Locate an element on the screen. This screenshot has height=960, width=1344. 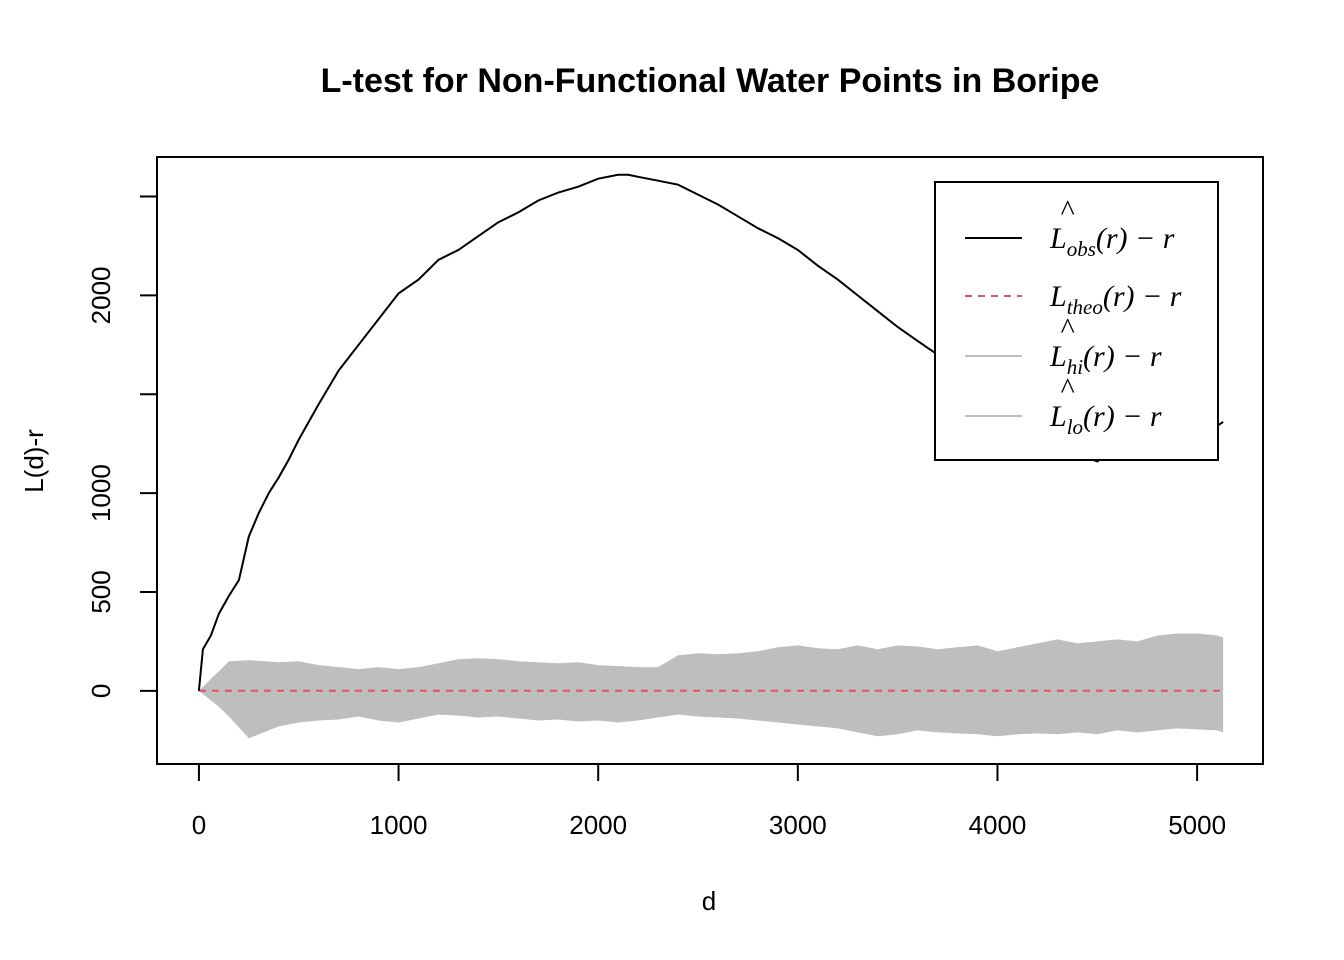
legend-label-lo: ^Llo(r) − r is located at coordinates (1105, 405).